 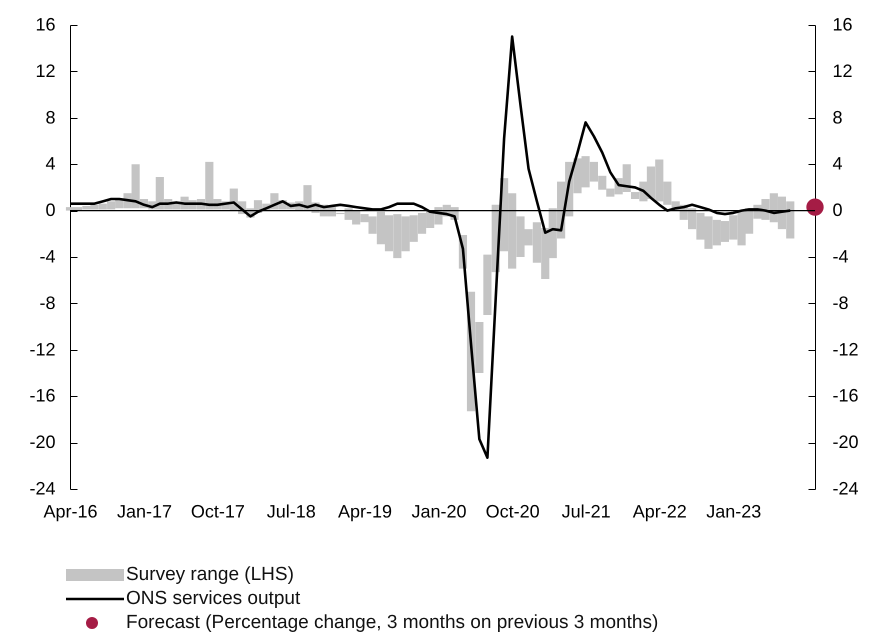 What do you see at coordinates (392, 623) in the screenshot?
I see `legend-label: Forecast (Percentage change, 3 months on previous 3 months)` at bounding box center [392, 623].